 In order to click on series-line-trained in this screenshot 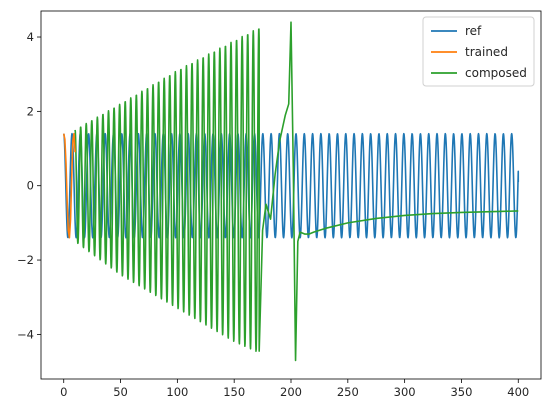, I will do `click(69, 185)`.